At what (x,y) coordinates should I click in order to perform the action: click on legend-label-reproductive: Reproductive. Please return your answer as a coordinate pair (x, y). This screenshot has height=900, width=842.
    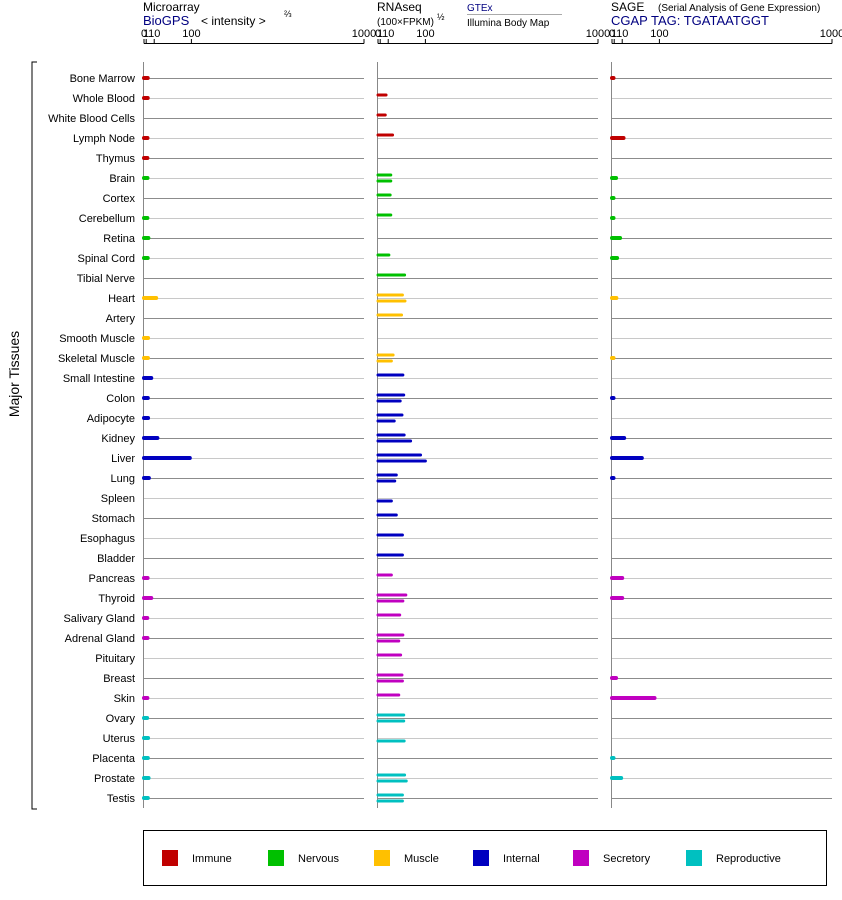
    Looking at the image, I should click on (748, 859).